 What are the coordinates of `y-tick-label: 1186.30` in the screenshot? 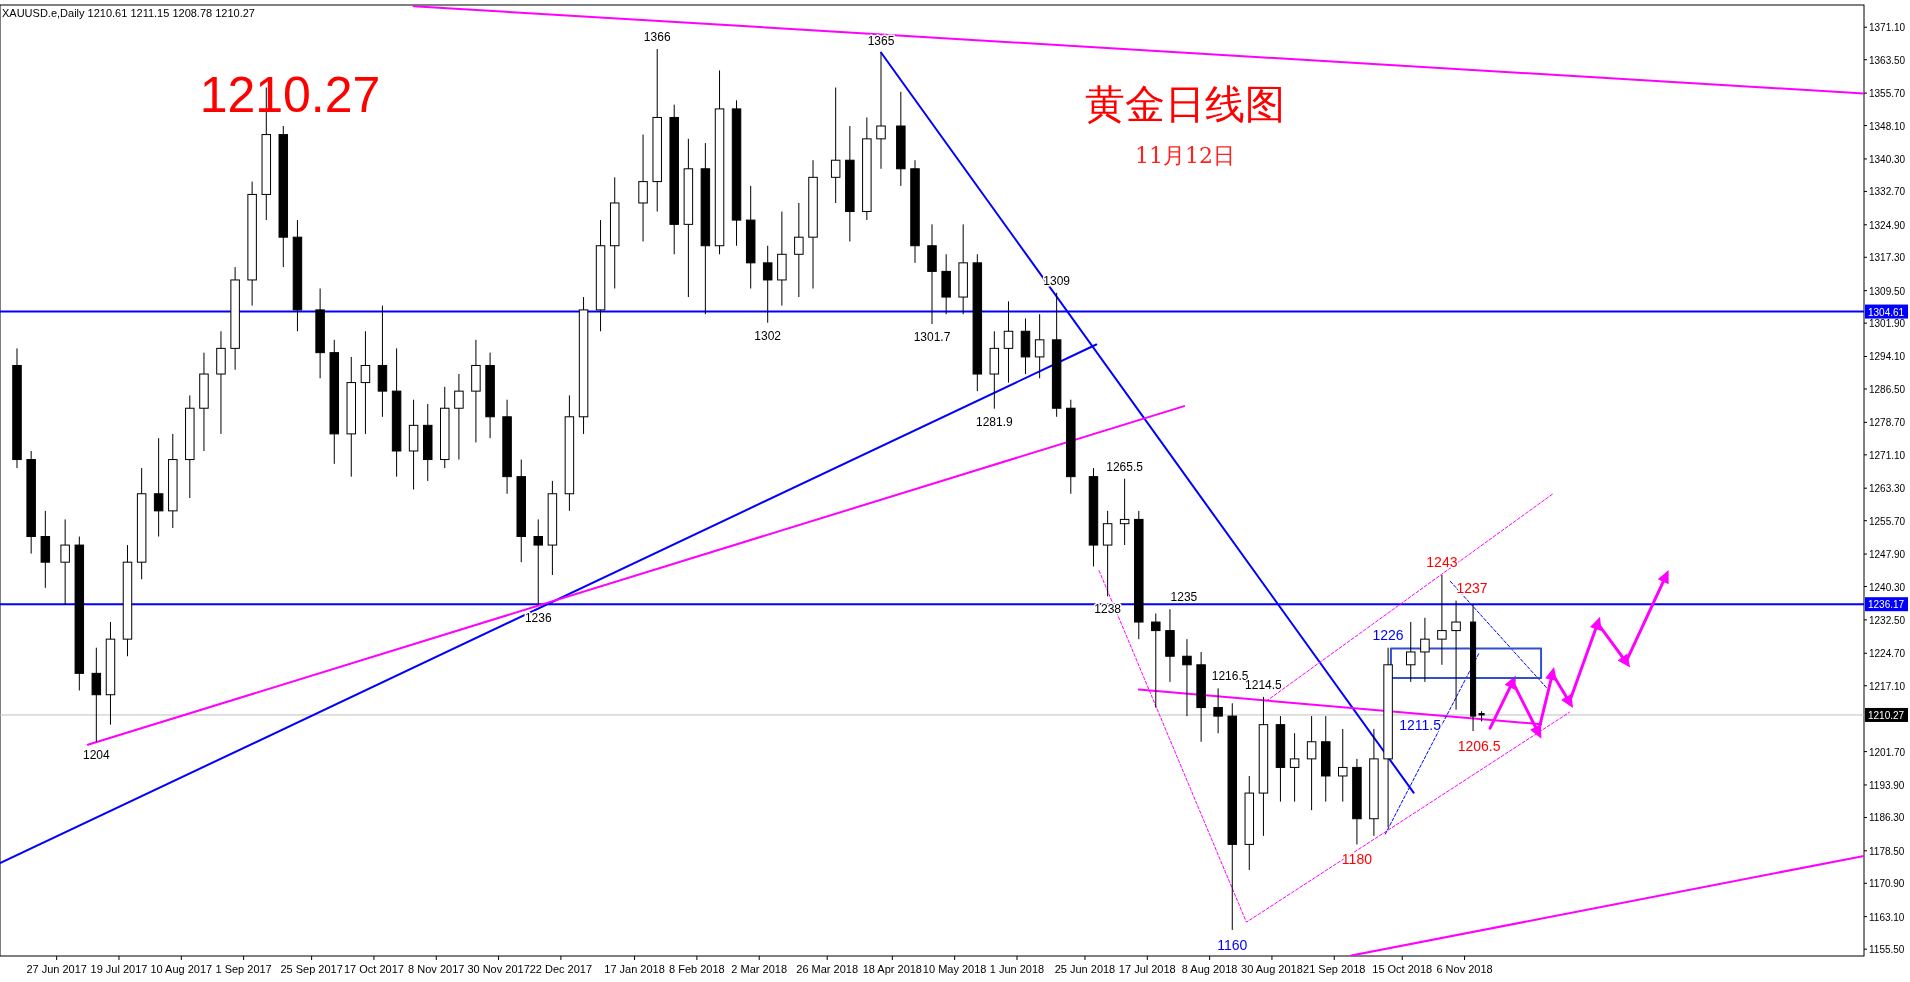 It's located at (1887, 818).